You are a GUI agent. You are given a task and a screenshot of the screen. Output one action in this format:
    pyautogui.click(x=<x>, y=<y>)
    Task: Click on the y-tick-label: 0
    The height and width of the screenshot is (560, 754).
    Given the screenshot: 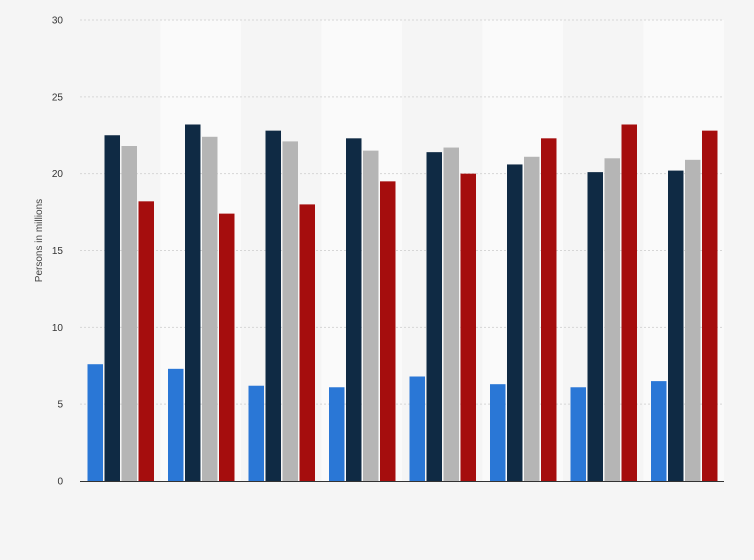 What is the action you would take?
    pyautogui.click(x=60, y=482)
    